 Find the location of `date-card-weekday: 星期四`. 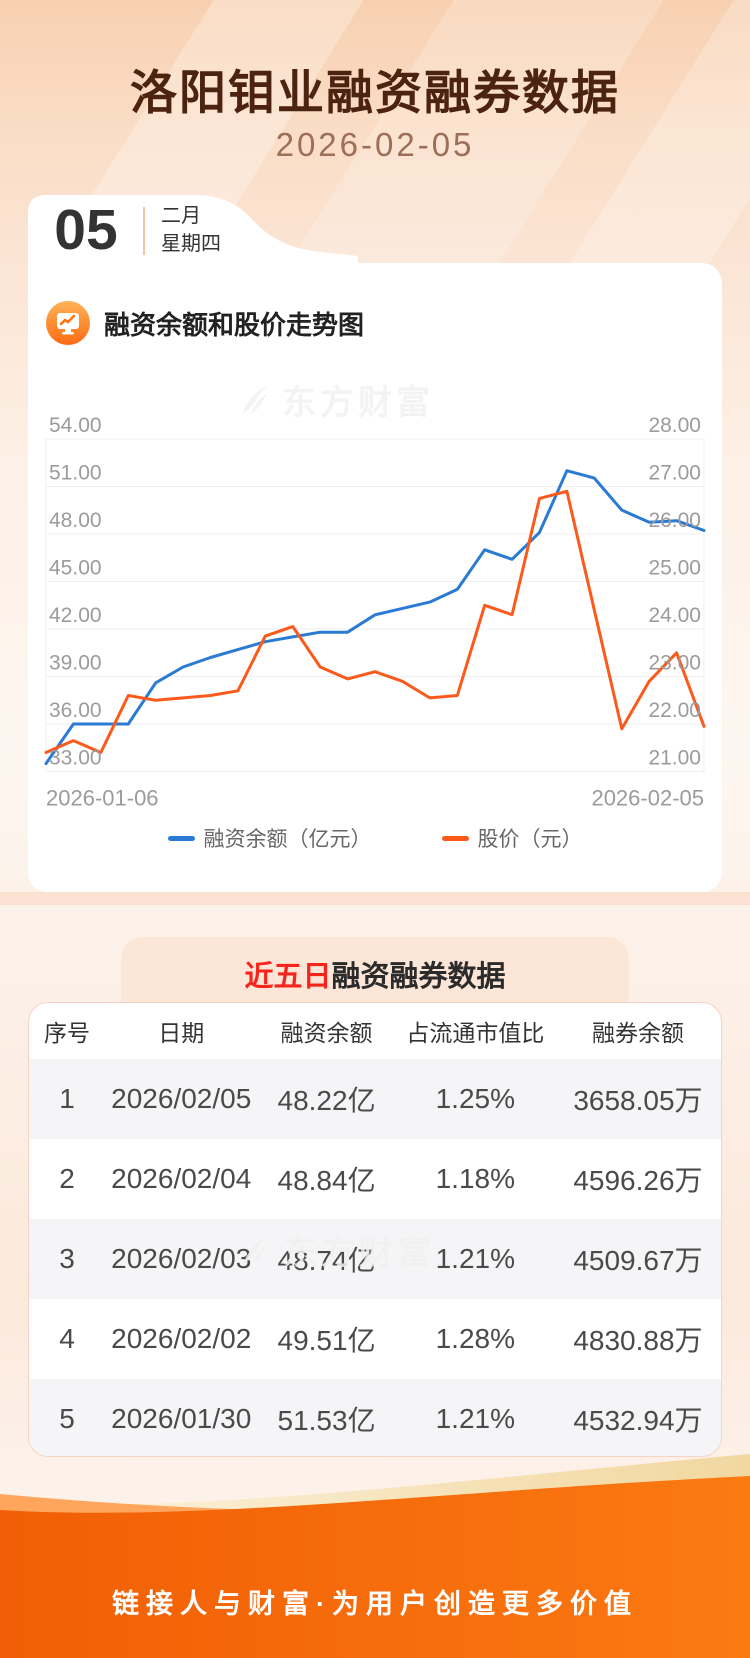

date-card-weekday: 星期四 is located at coordinates (191, 244).